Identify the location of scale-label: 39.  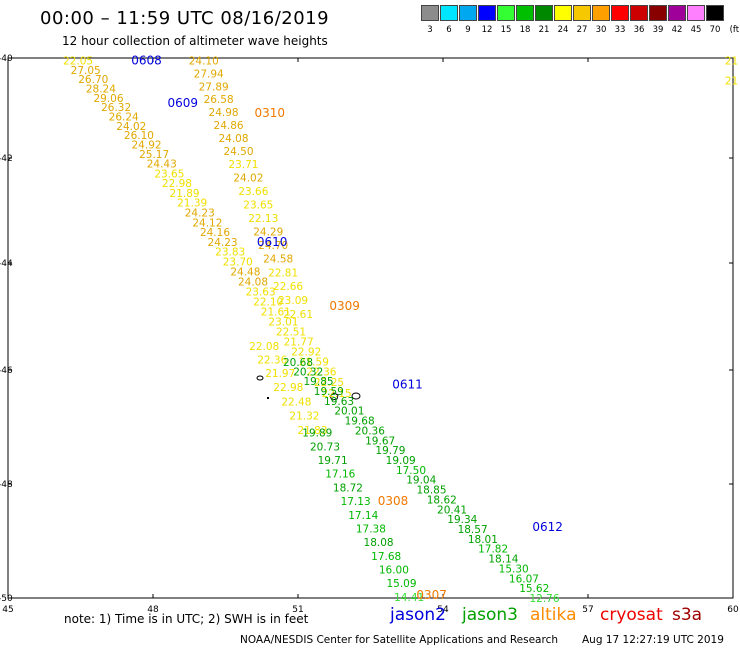
(658, 30).